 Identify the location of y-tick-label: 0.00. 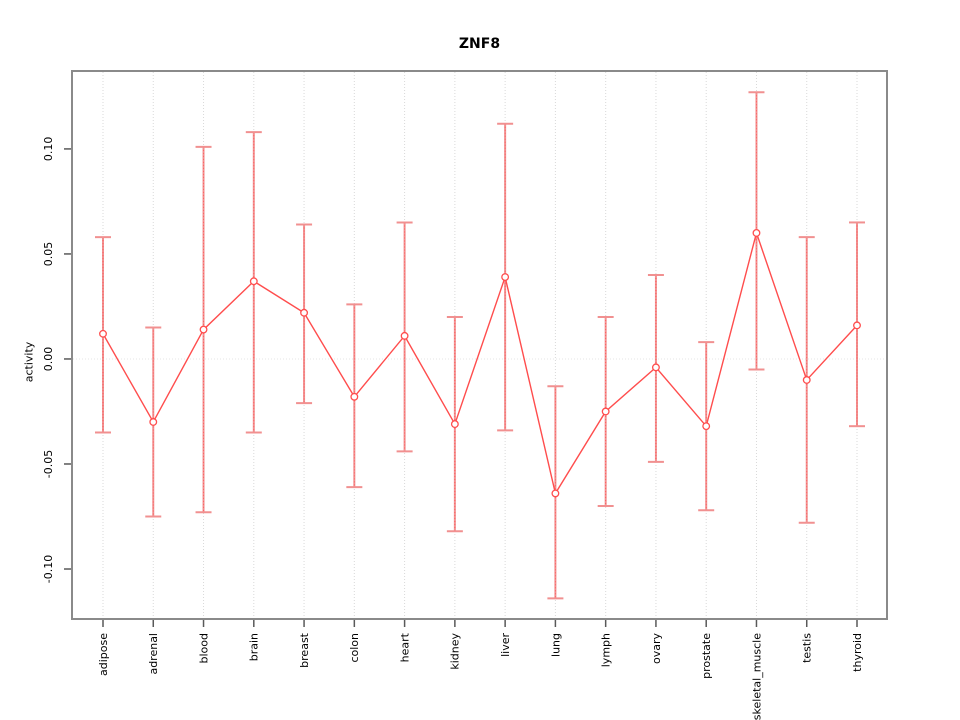
(48, 359).